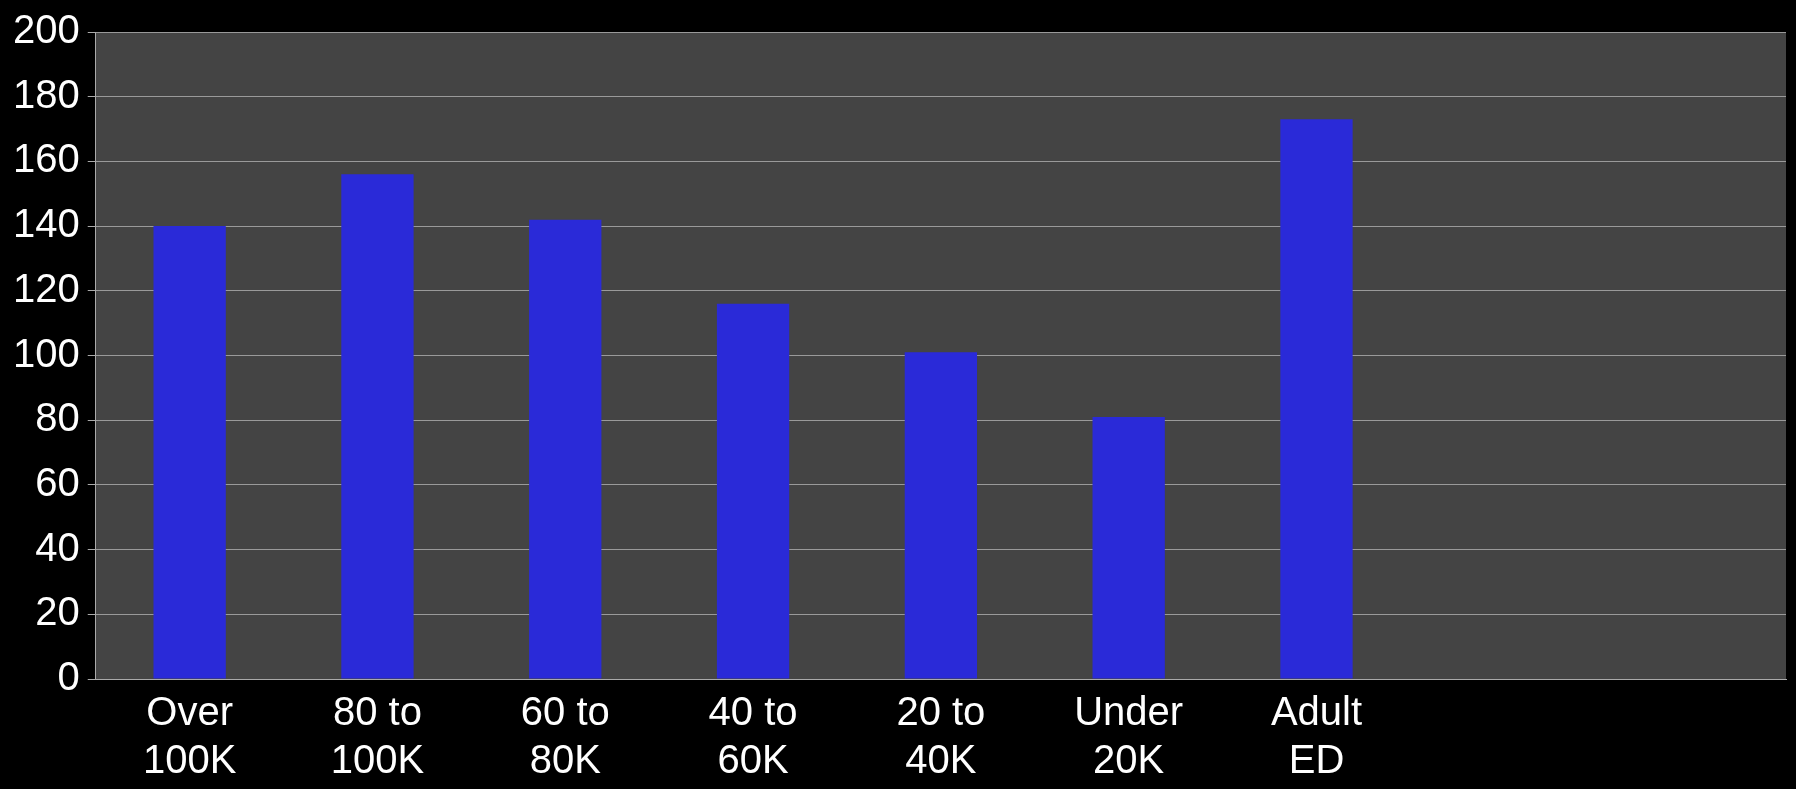 The width and height of the screenshot is (1796, 789). Describe the element at coordinates (189, 735) in the screenshot. I see `x-tick-label: Over 100K` at that location.